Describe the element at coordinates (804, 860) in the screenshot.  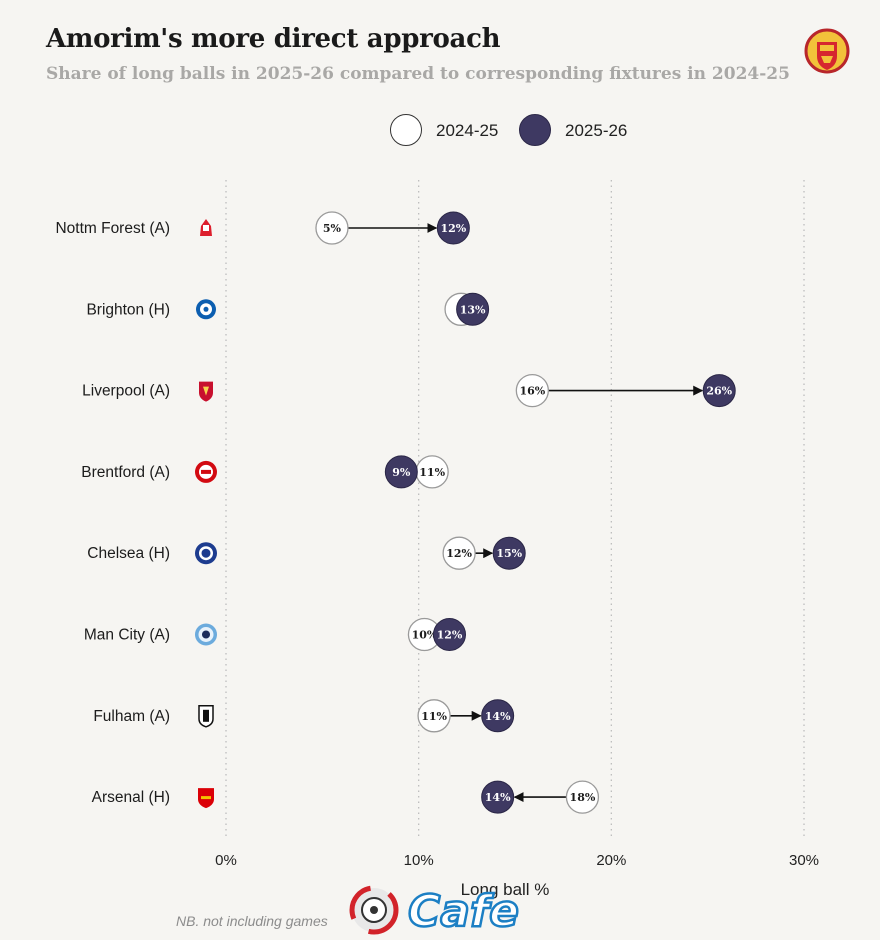
I see `x-tick-label: 30%` at that location.